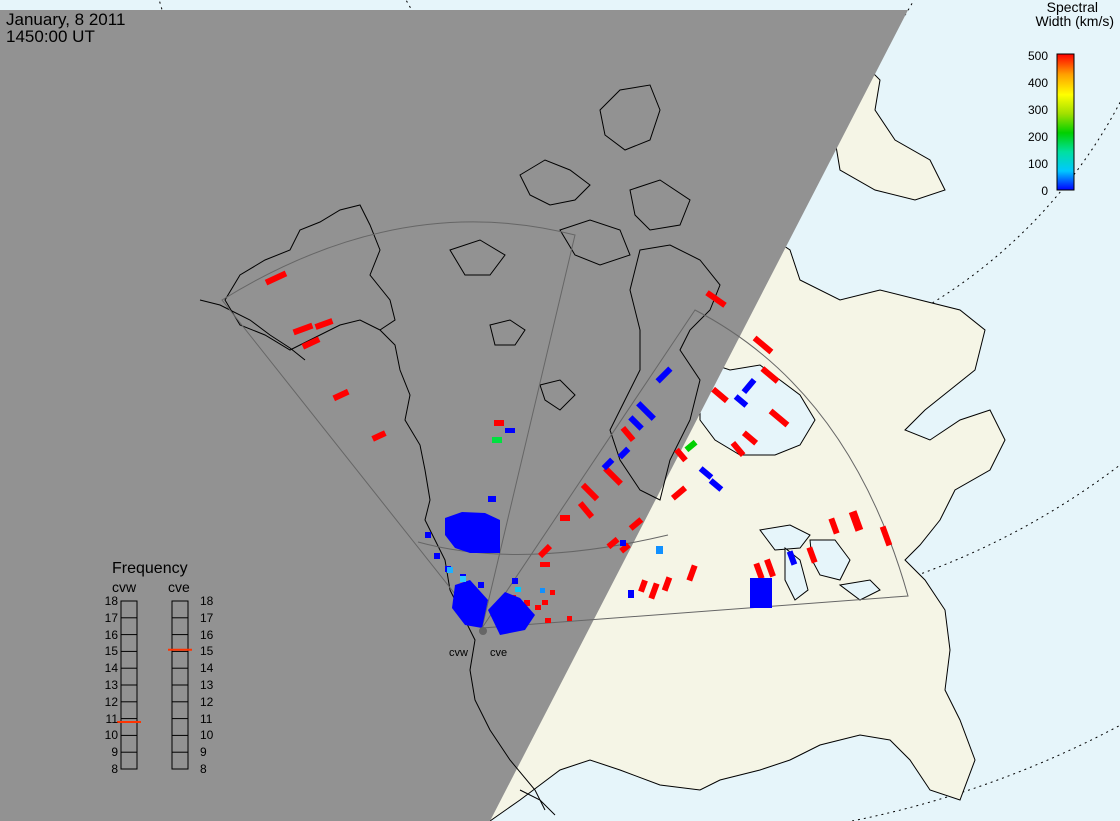 The height and width of the screenshot is (821, 1120). What do you see at coordinates (66, 19) in the screenshot?
I see `date-title: January, 8 2011` at bounding box center [66, 19].